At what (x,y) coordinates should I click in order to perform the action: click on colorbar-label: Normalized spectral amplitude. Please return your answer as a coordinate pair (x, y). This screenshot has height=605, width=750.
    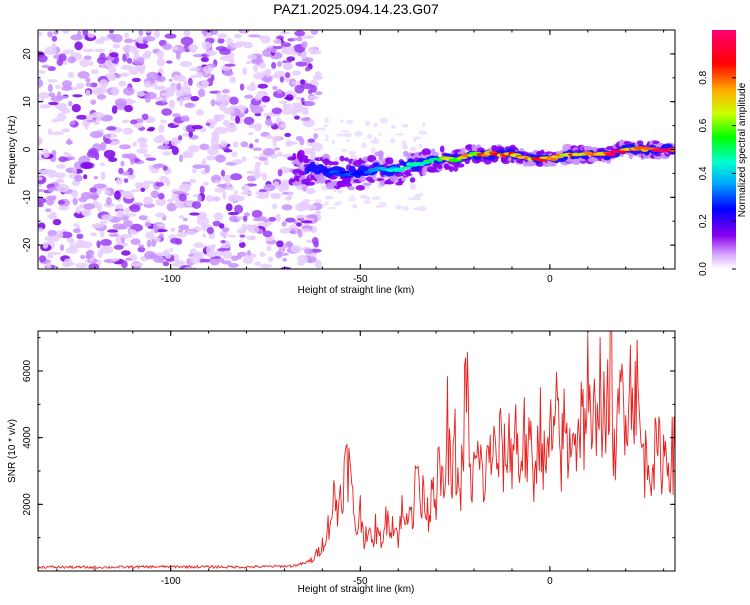
    Looking at the image, I should click on (742, 149).